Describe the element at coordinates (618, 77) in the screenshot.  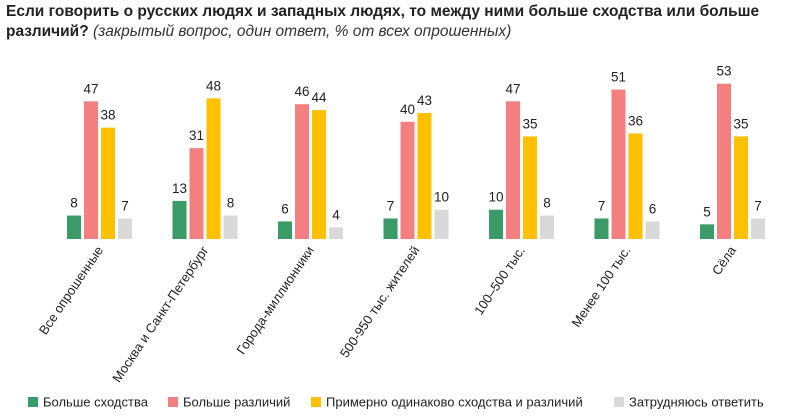
I see `value-label-6-2: 51` at that location.